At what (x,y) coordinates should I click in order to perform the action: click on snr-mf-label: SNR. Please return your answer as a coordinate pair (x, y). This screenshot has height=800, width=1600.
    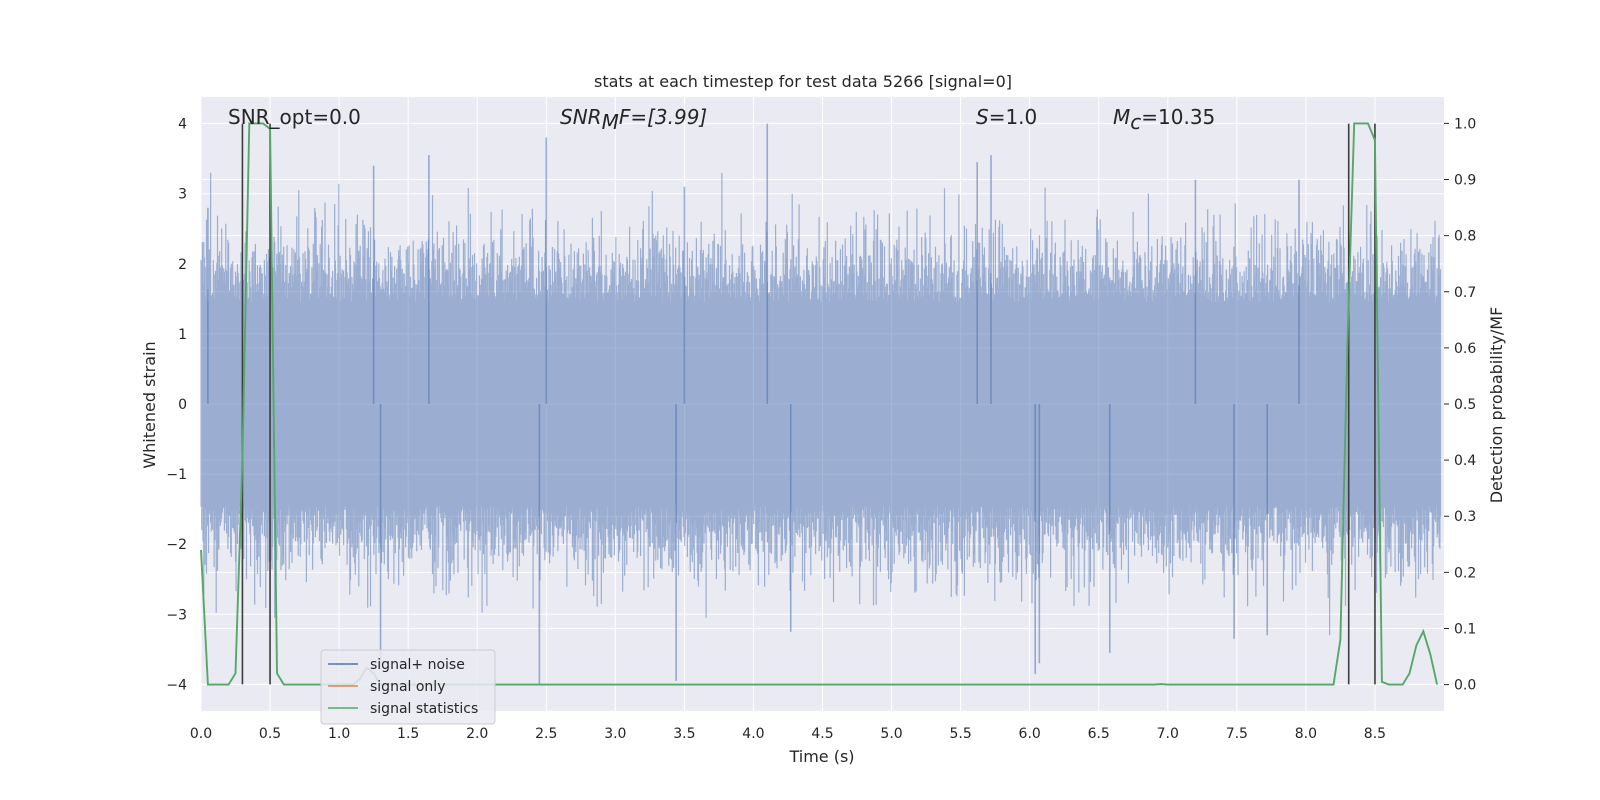
    Looking at the image, I should click on (581, 117).